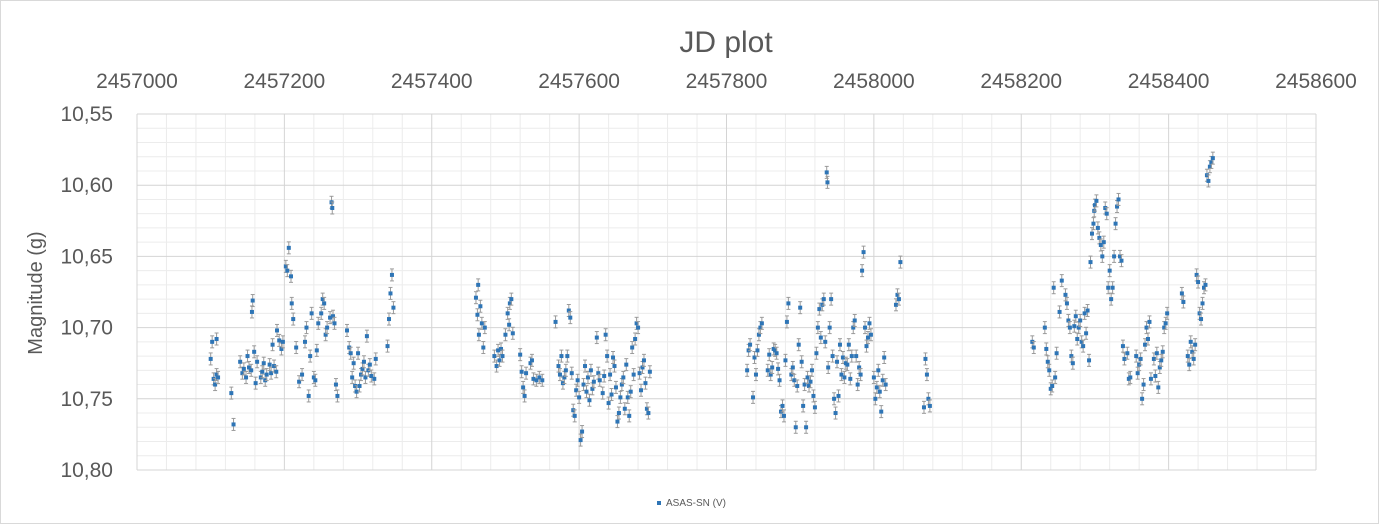 This screenshot has width=1379, height=529. I want to click on x-tick-label: 2458400, so click(1169, 81).